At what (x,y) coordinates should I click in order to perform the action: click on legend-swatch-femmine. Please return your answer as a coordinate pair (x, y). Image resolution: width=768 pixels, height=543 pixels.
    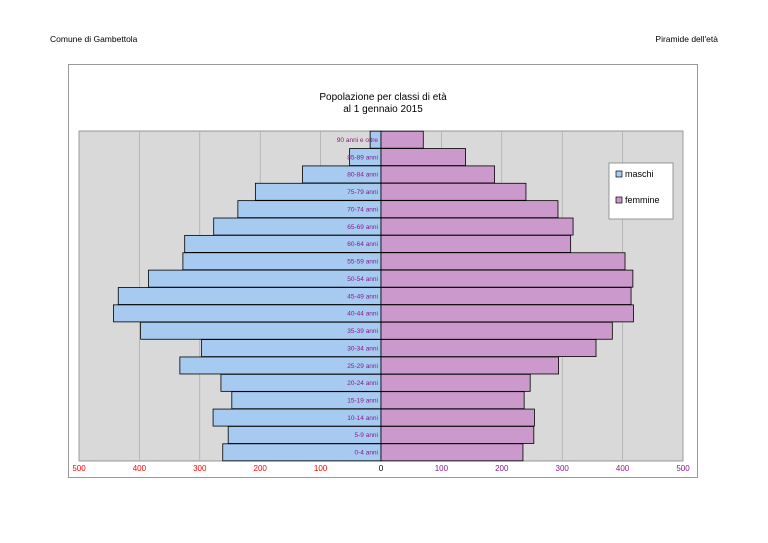
    Looking at the image, I should click on (619, 200).